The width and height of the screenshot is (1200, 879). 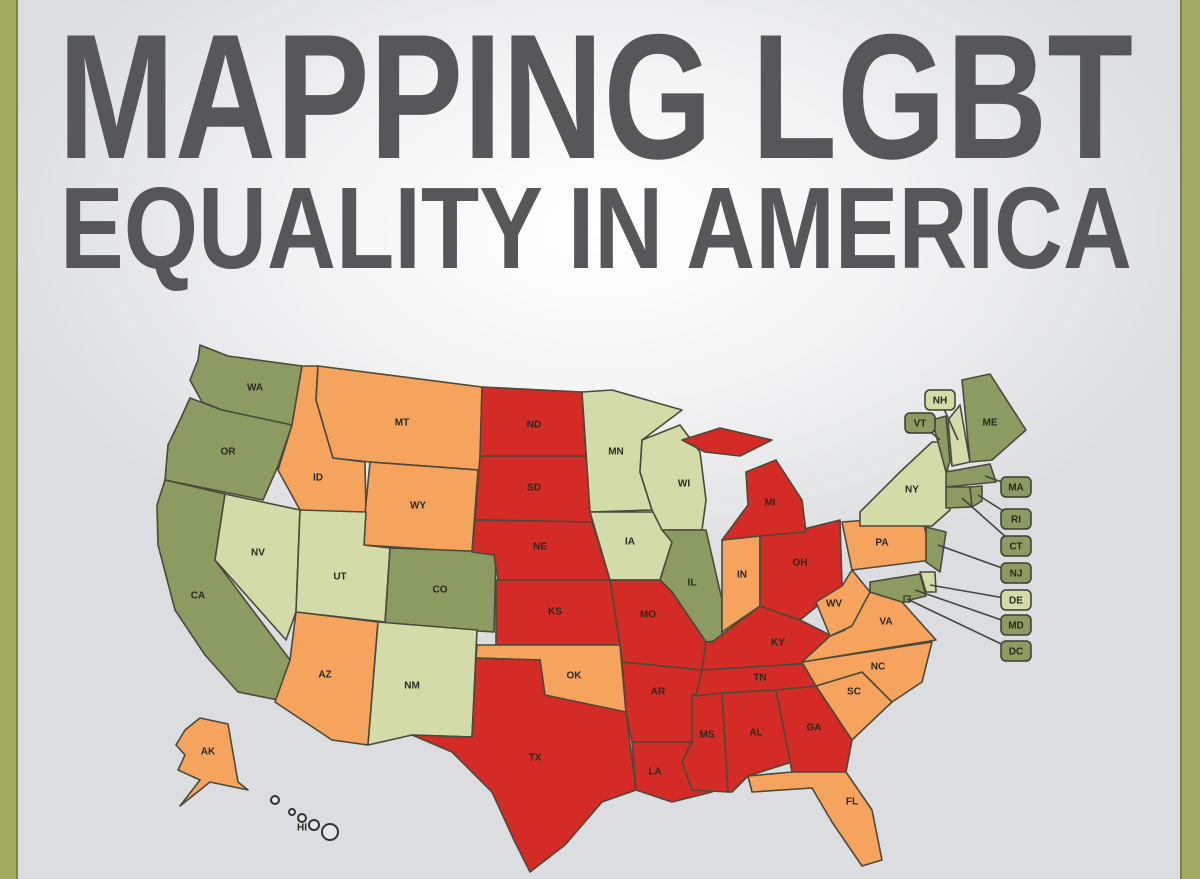 What do you see at coordinates (707, 735) in the screenshot?
I see `state-label-MS: MS` at bounding box center [707, 735].